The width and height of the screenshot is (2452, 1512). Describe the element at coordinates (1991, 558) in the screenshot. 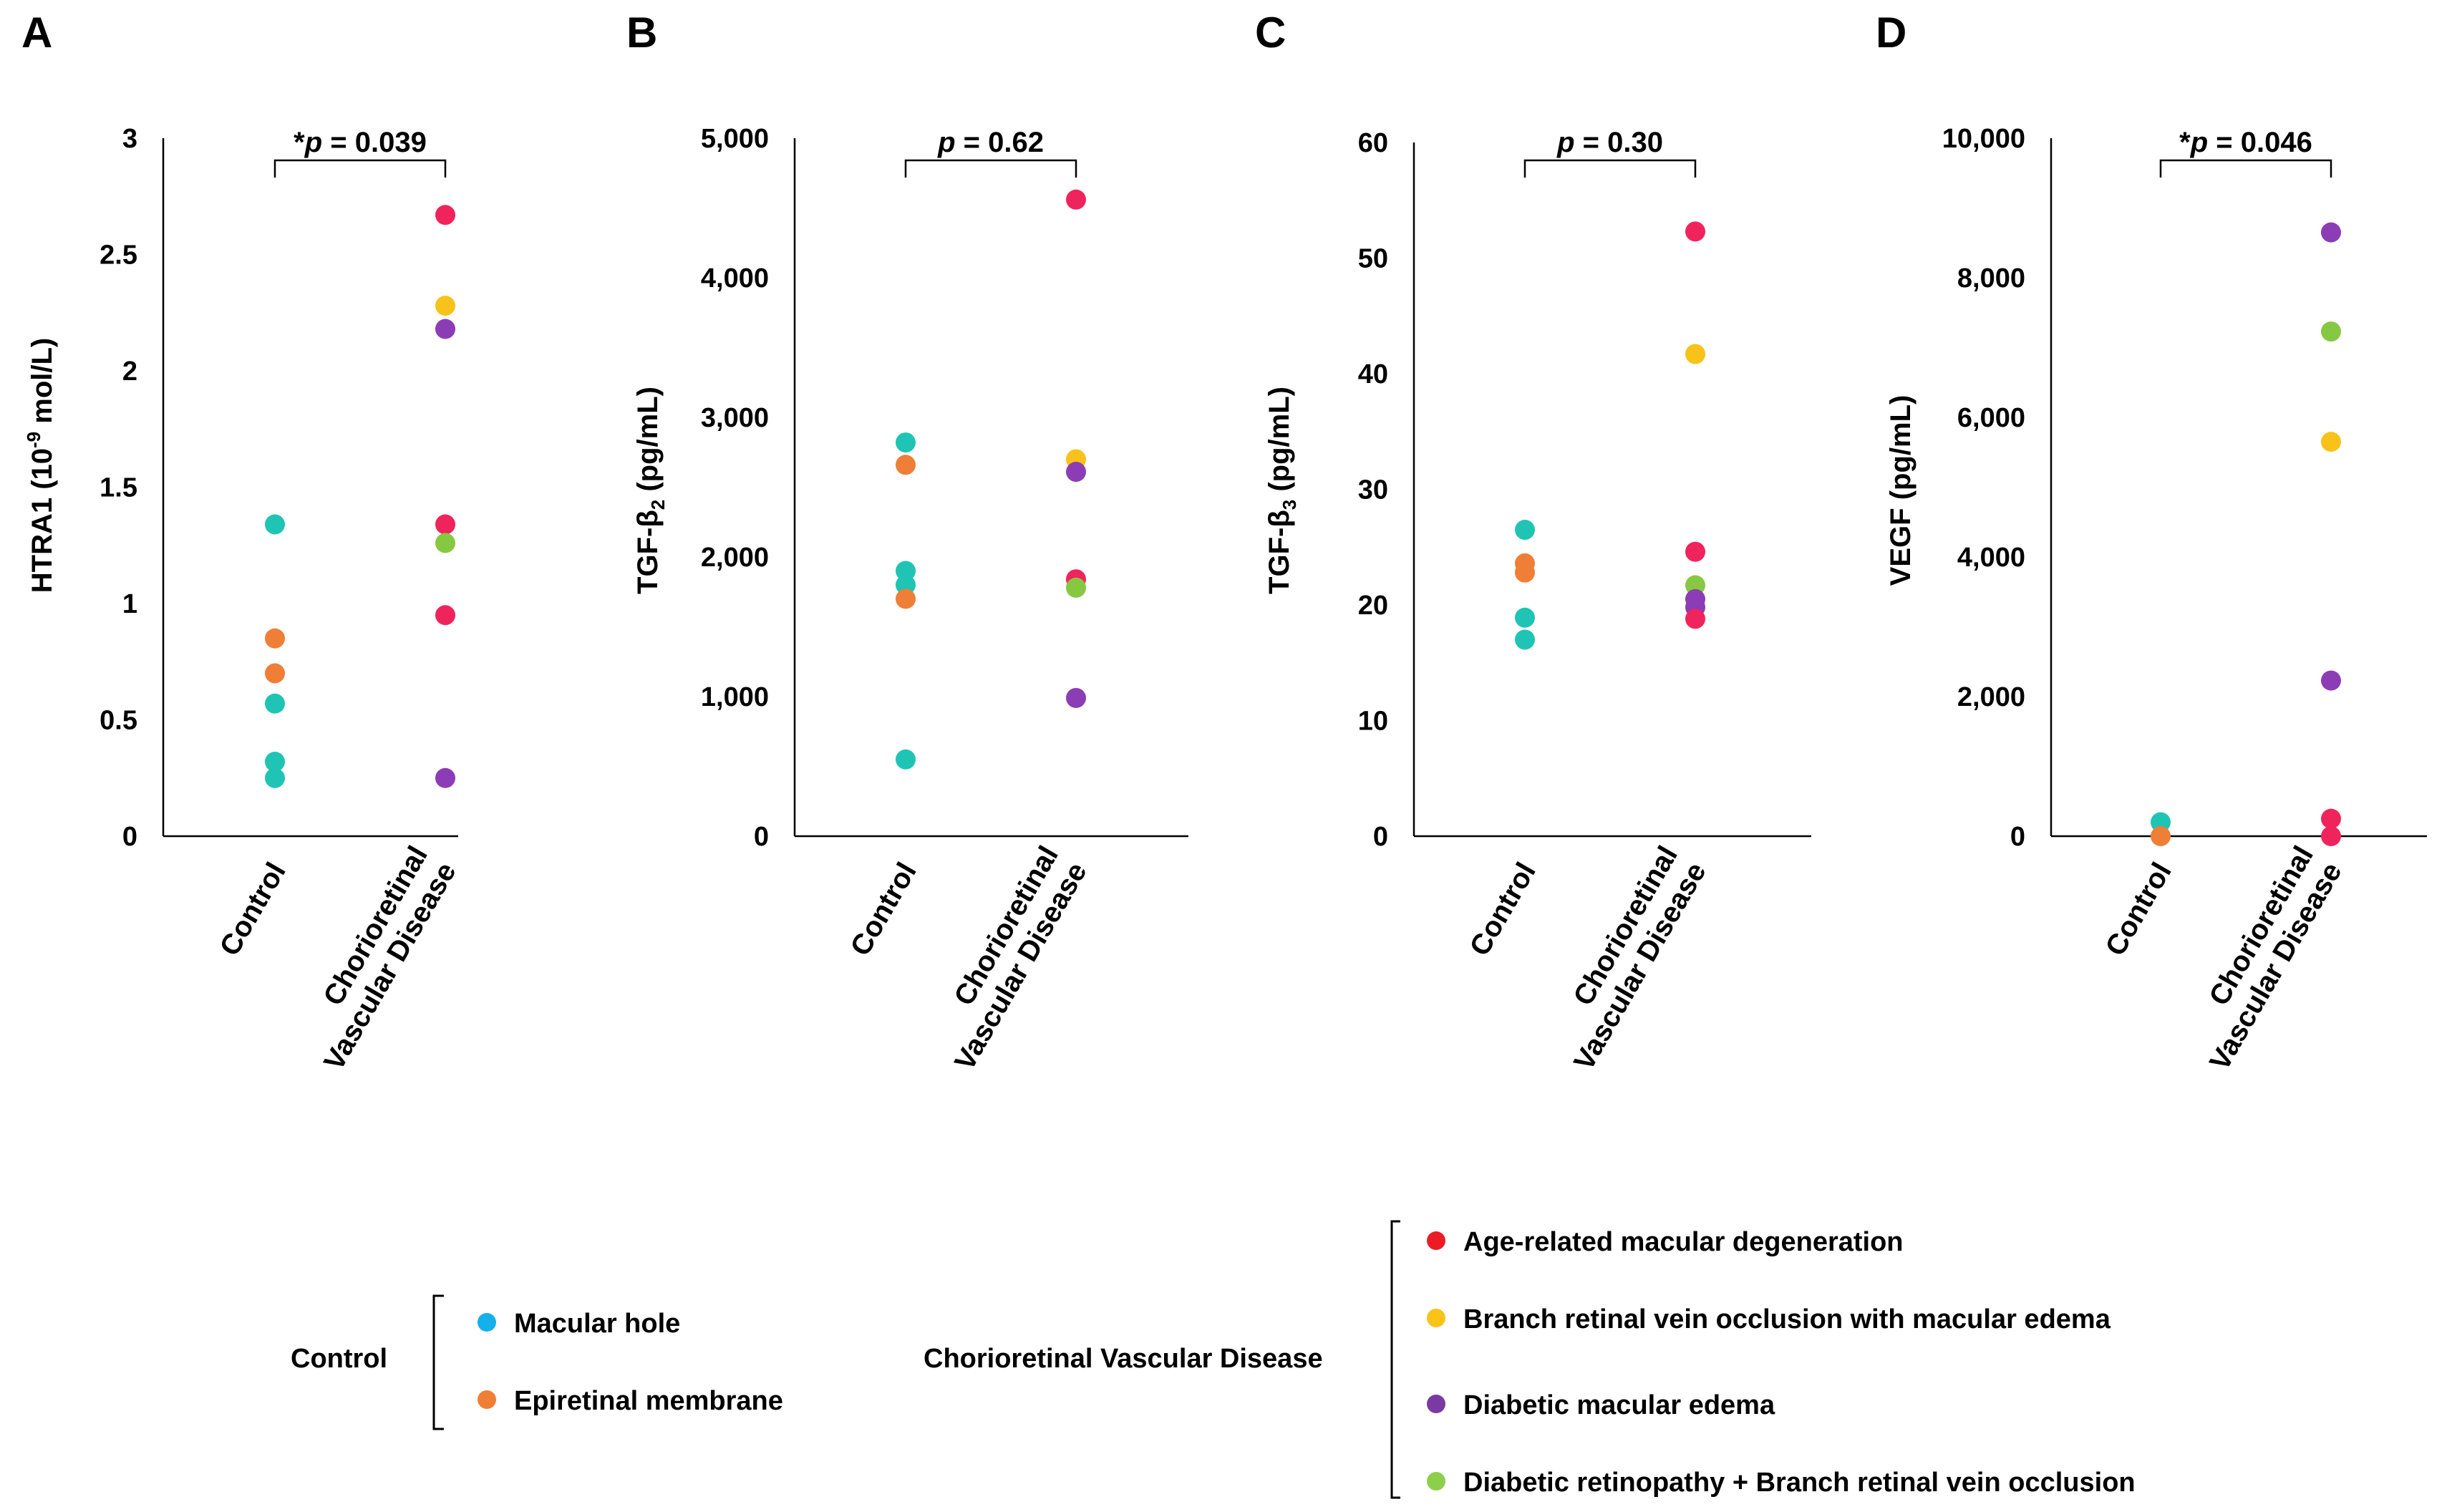

I see `y-tick-label: 4,000` at that location.